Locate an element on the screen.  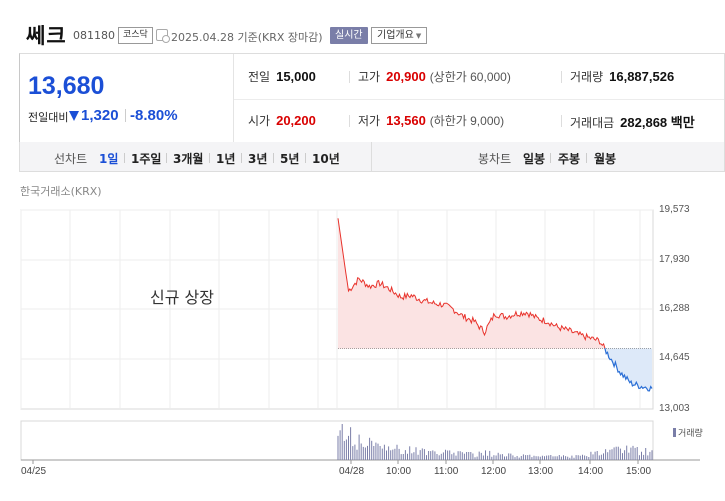
line-chart-label: 선차트 is located at coordinates (71, 159).